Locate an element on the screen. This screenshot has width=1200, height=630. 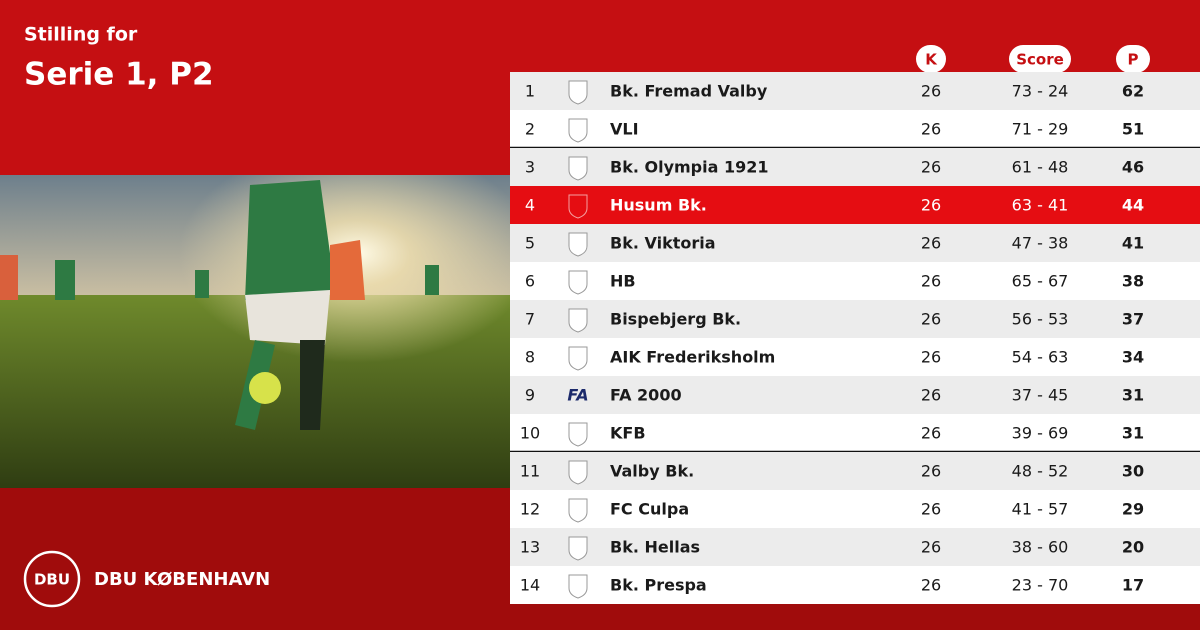
table-row: 9 FA FA 2000 26 37 - 45 31 is located at coordinates (855, 395).